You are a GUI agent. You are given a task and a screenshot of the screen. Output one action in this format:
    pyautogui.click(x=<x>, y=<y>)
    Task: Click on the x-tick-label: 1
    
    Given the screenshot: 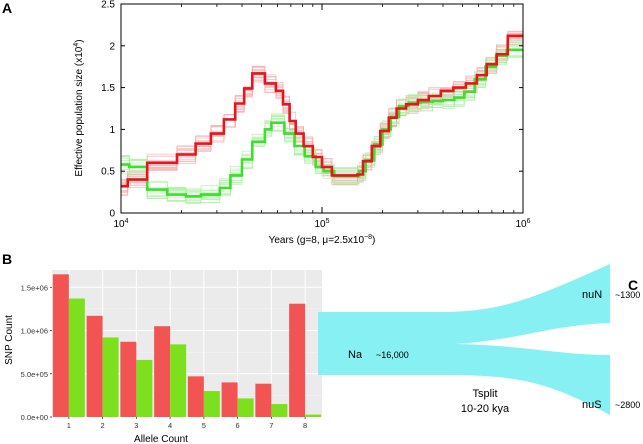 What is the action you would take?
    pyautogui.click(x=69, y=425)
    